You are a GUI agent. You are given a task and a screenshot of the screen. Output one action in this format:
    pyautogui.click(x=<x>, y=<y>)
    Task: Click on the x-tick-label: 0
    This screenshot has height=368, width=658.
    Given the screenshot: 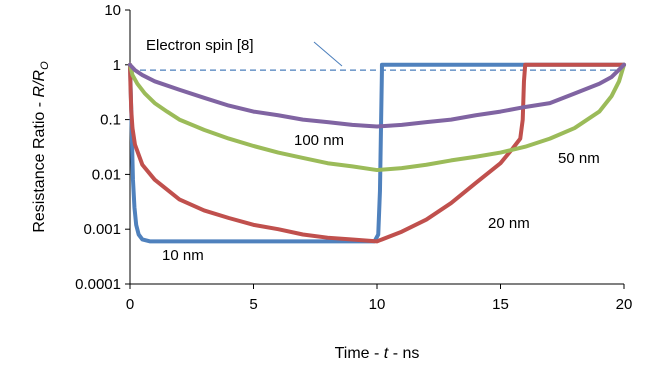 What is the action you would take?
    pyautogui.click(x=130, y=304)
    